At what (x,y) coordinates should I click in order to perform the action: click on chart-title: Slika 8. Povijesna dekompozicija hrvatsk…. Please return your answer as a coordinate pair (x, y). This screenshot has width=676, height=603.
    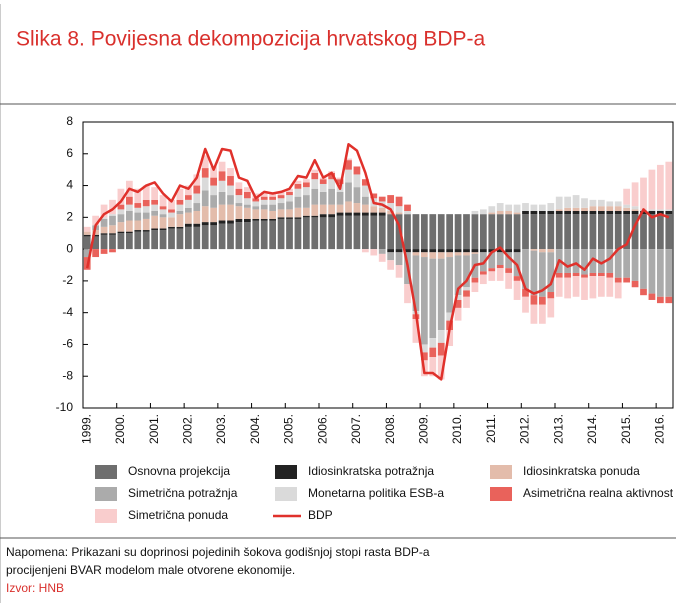
    Looking at the image, I should click on (251, 39).